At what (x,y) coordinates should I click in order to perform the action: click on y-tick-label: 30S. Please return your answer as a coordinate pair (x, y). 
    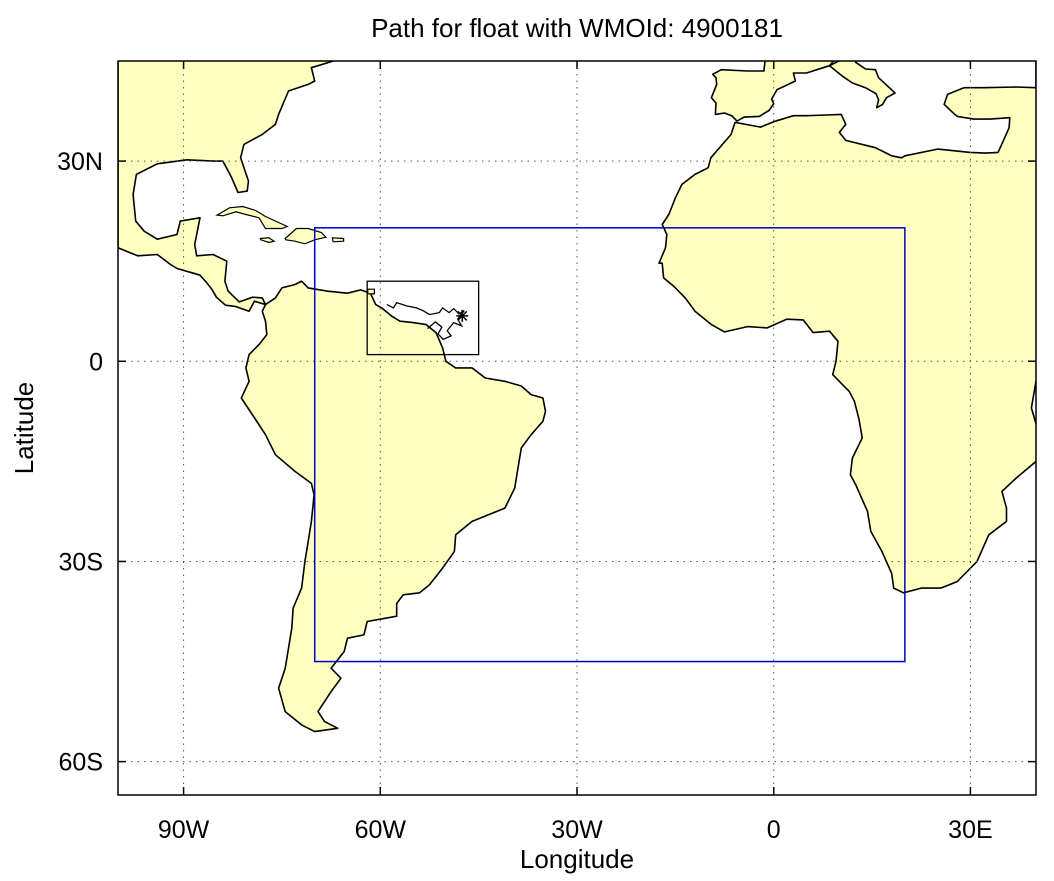
    Looking at the image, I should click on (81, 562).